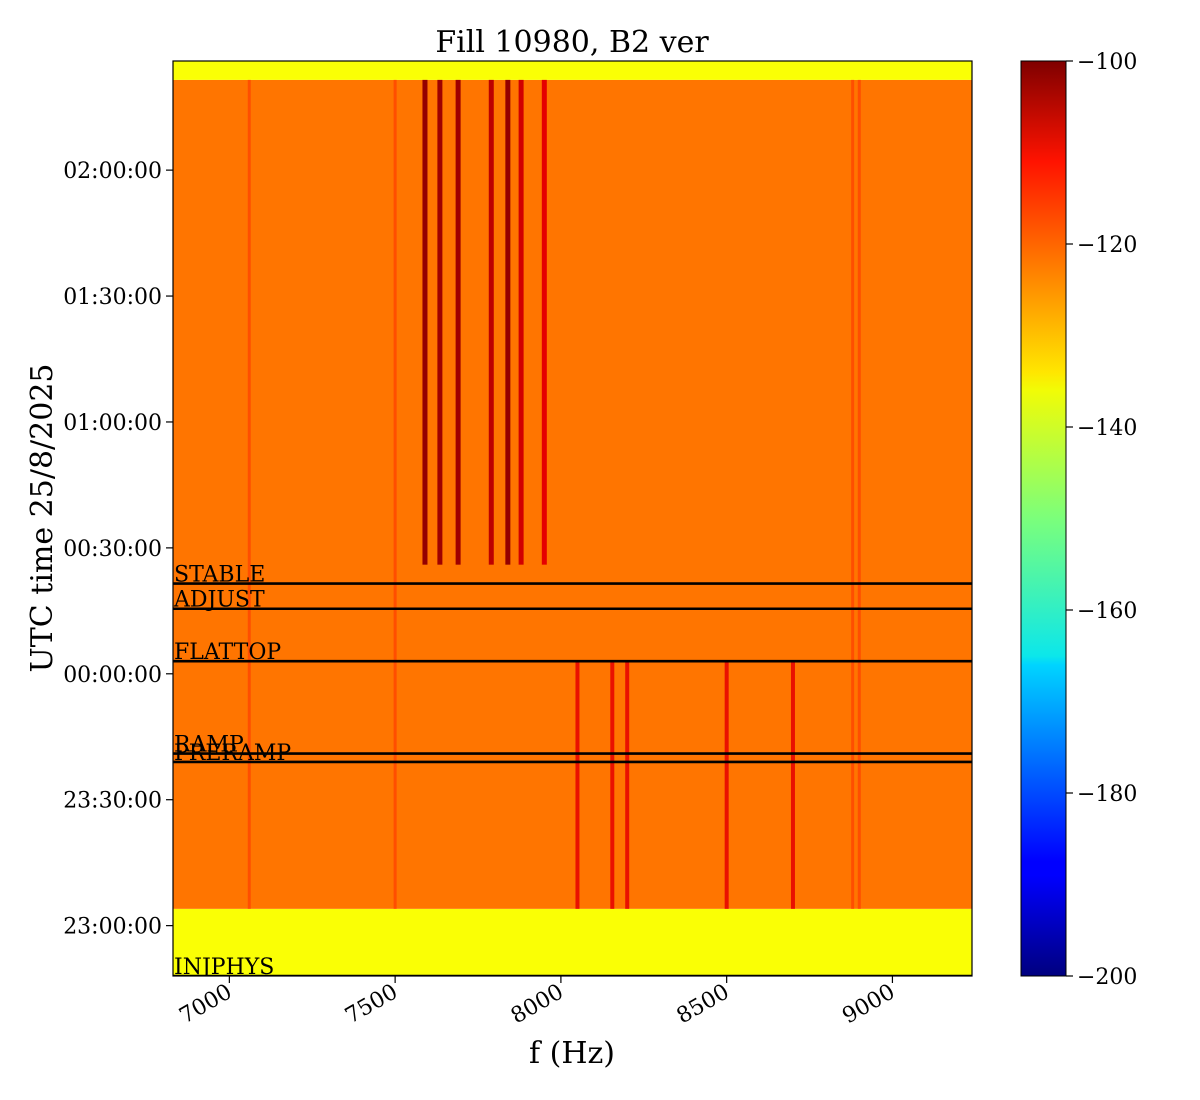  Describe the element at coordinates (112, 297) in the screenshot. I see `y-tick-label: 01:30:00` at that location.